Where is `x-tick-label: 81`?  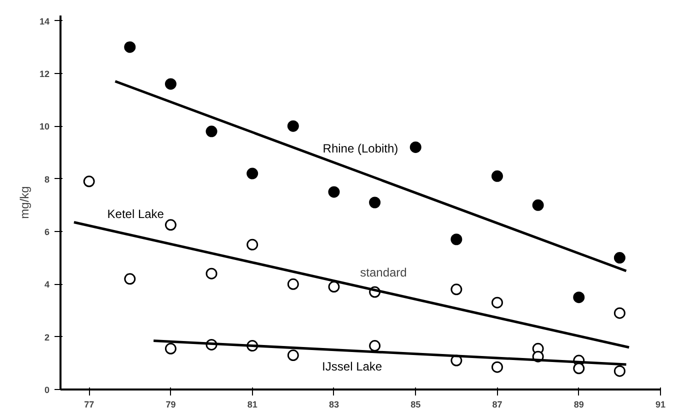 x-tick-label: 81 is located at coordinates (252, 405).